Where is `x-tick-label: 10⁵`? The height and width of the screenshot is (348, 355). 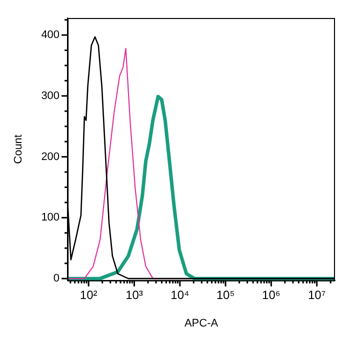 x-tick-label: 10⁵ is located at coordinates (225, 295).